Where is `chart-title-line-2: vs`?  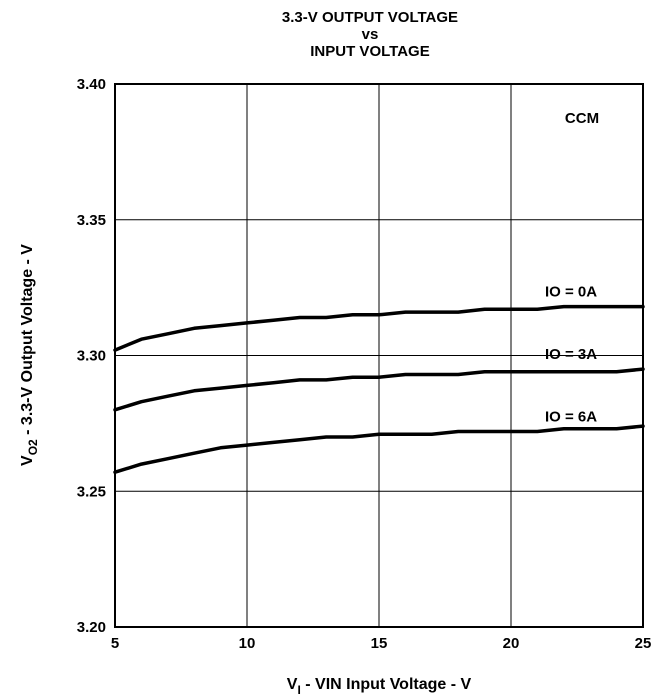 chart-title-line-2: vs is located at coordinates (370, 34).